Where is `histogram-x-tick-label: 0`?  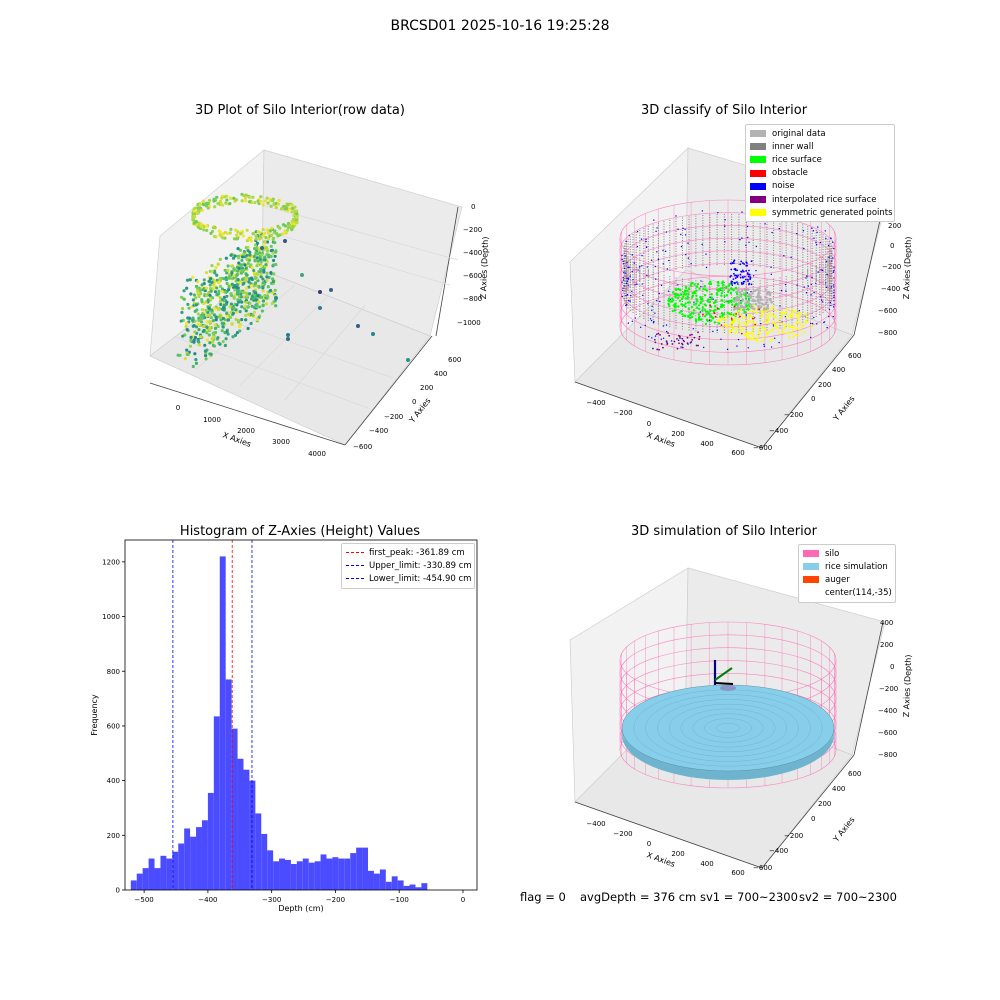 histogram-x-tick-label: 0 is located at coordinates (463, 900).